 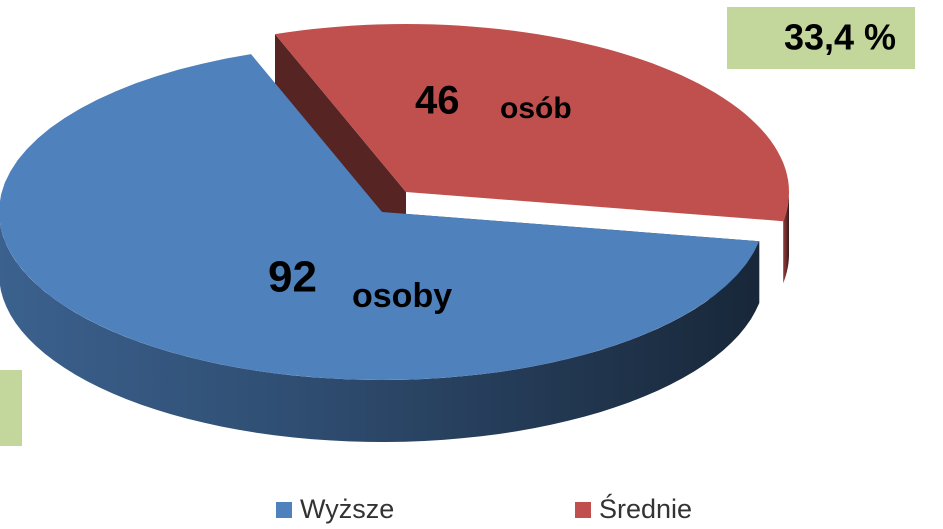 I want to click on slice-side, so click(x=786, y=238).